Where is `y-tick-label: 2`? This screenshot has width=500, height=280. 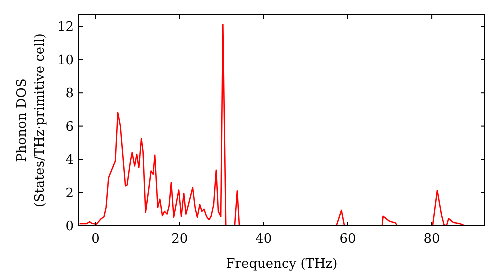 y-tick-label: 2 is located at coordinates (70, 194).